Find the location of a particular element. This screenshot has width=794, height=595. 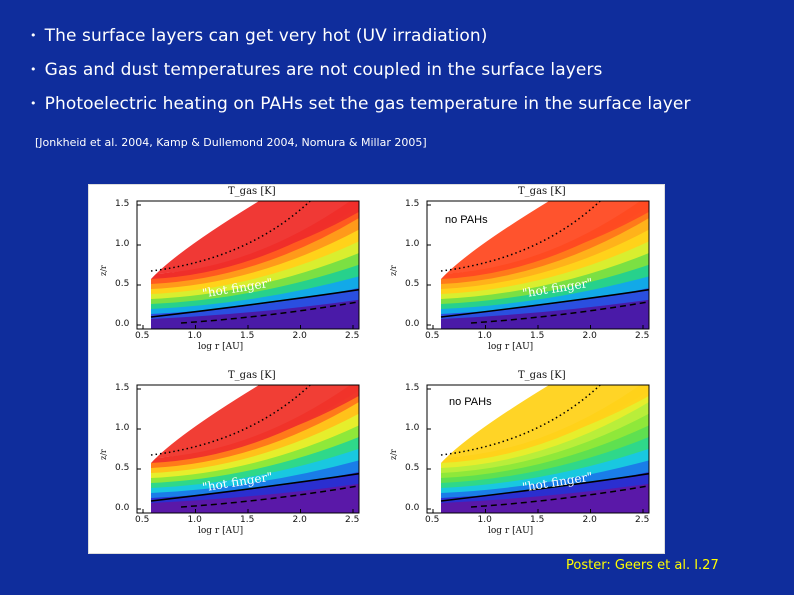

poster-reference: Poster: Geers et al. I.27 is located at coordinates (642, 565).